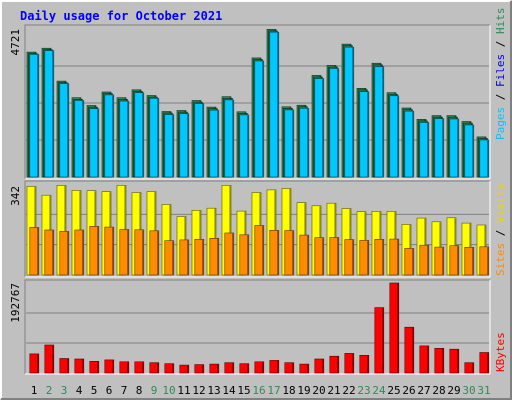 The image size is (512, 400). Describe the element at coordinates (333, 390) in the screenshot. I see `day-label-21: 21` at that location.